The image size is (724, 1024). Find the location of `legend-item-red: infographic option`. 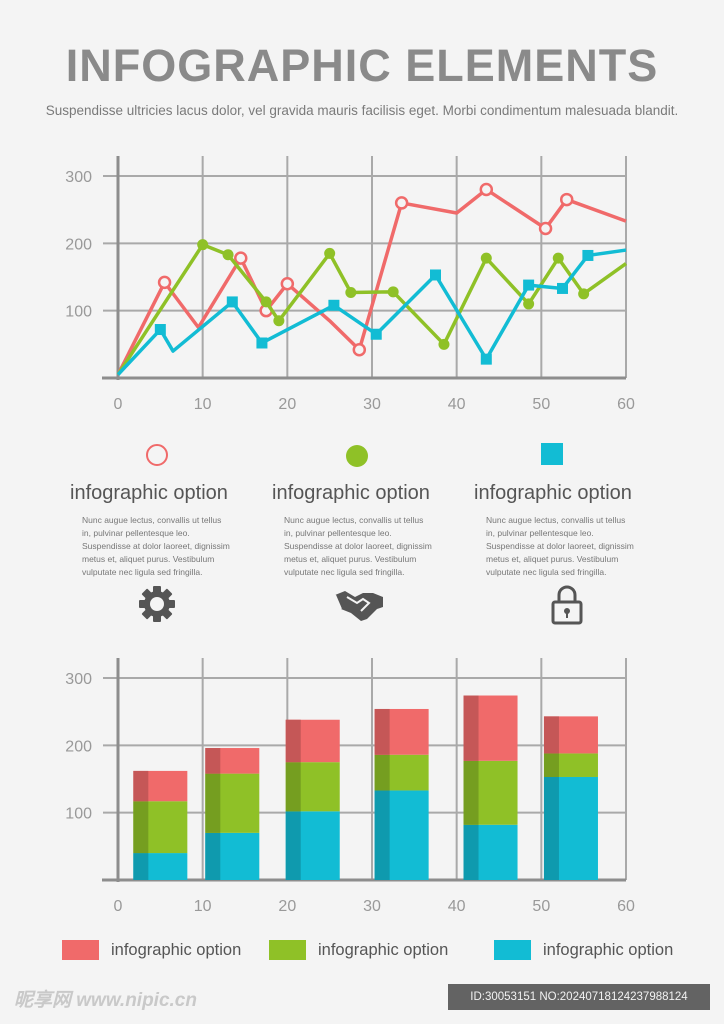

legend-item-red: infographic option is located at coordinates (151, 950).